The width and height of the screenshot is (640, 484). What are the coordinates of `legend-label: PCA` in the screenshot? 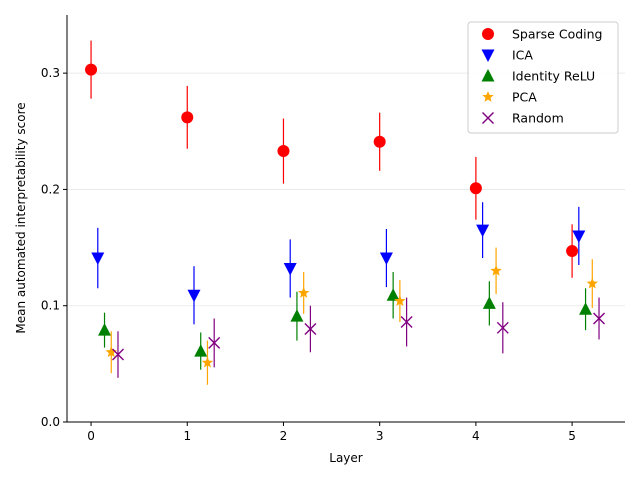 It's located at (524, 97).